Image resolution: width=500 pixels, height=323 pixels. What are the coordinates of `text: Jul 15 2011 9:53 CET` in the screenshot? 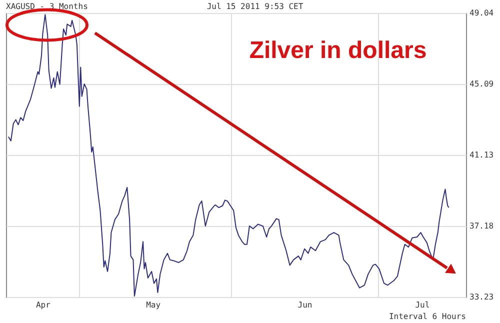 It's located at (255, 6).